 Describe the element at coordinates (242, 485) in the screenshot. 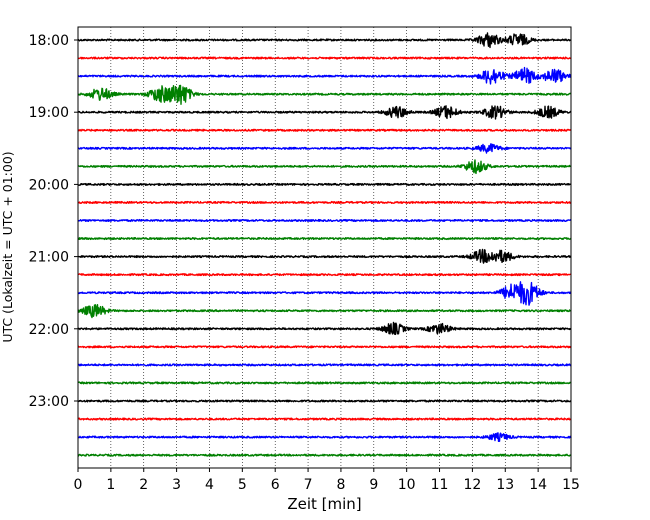

I see `x-tick-label: 5` at that location.